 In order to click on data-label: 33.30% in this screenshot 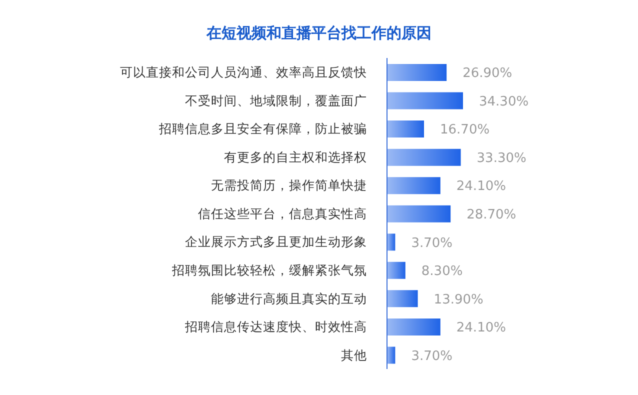, I will do `click(501, 158)`.